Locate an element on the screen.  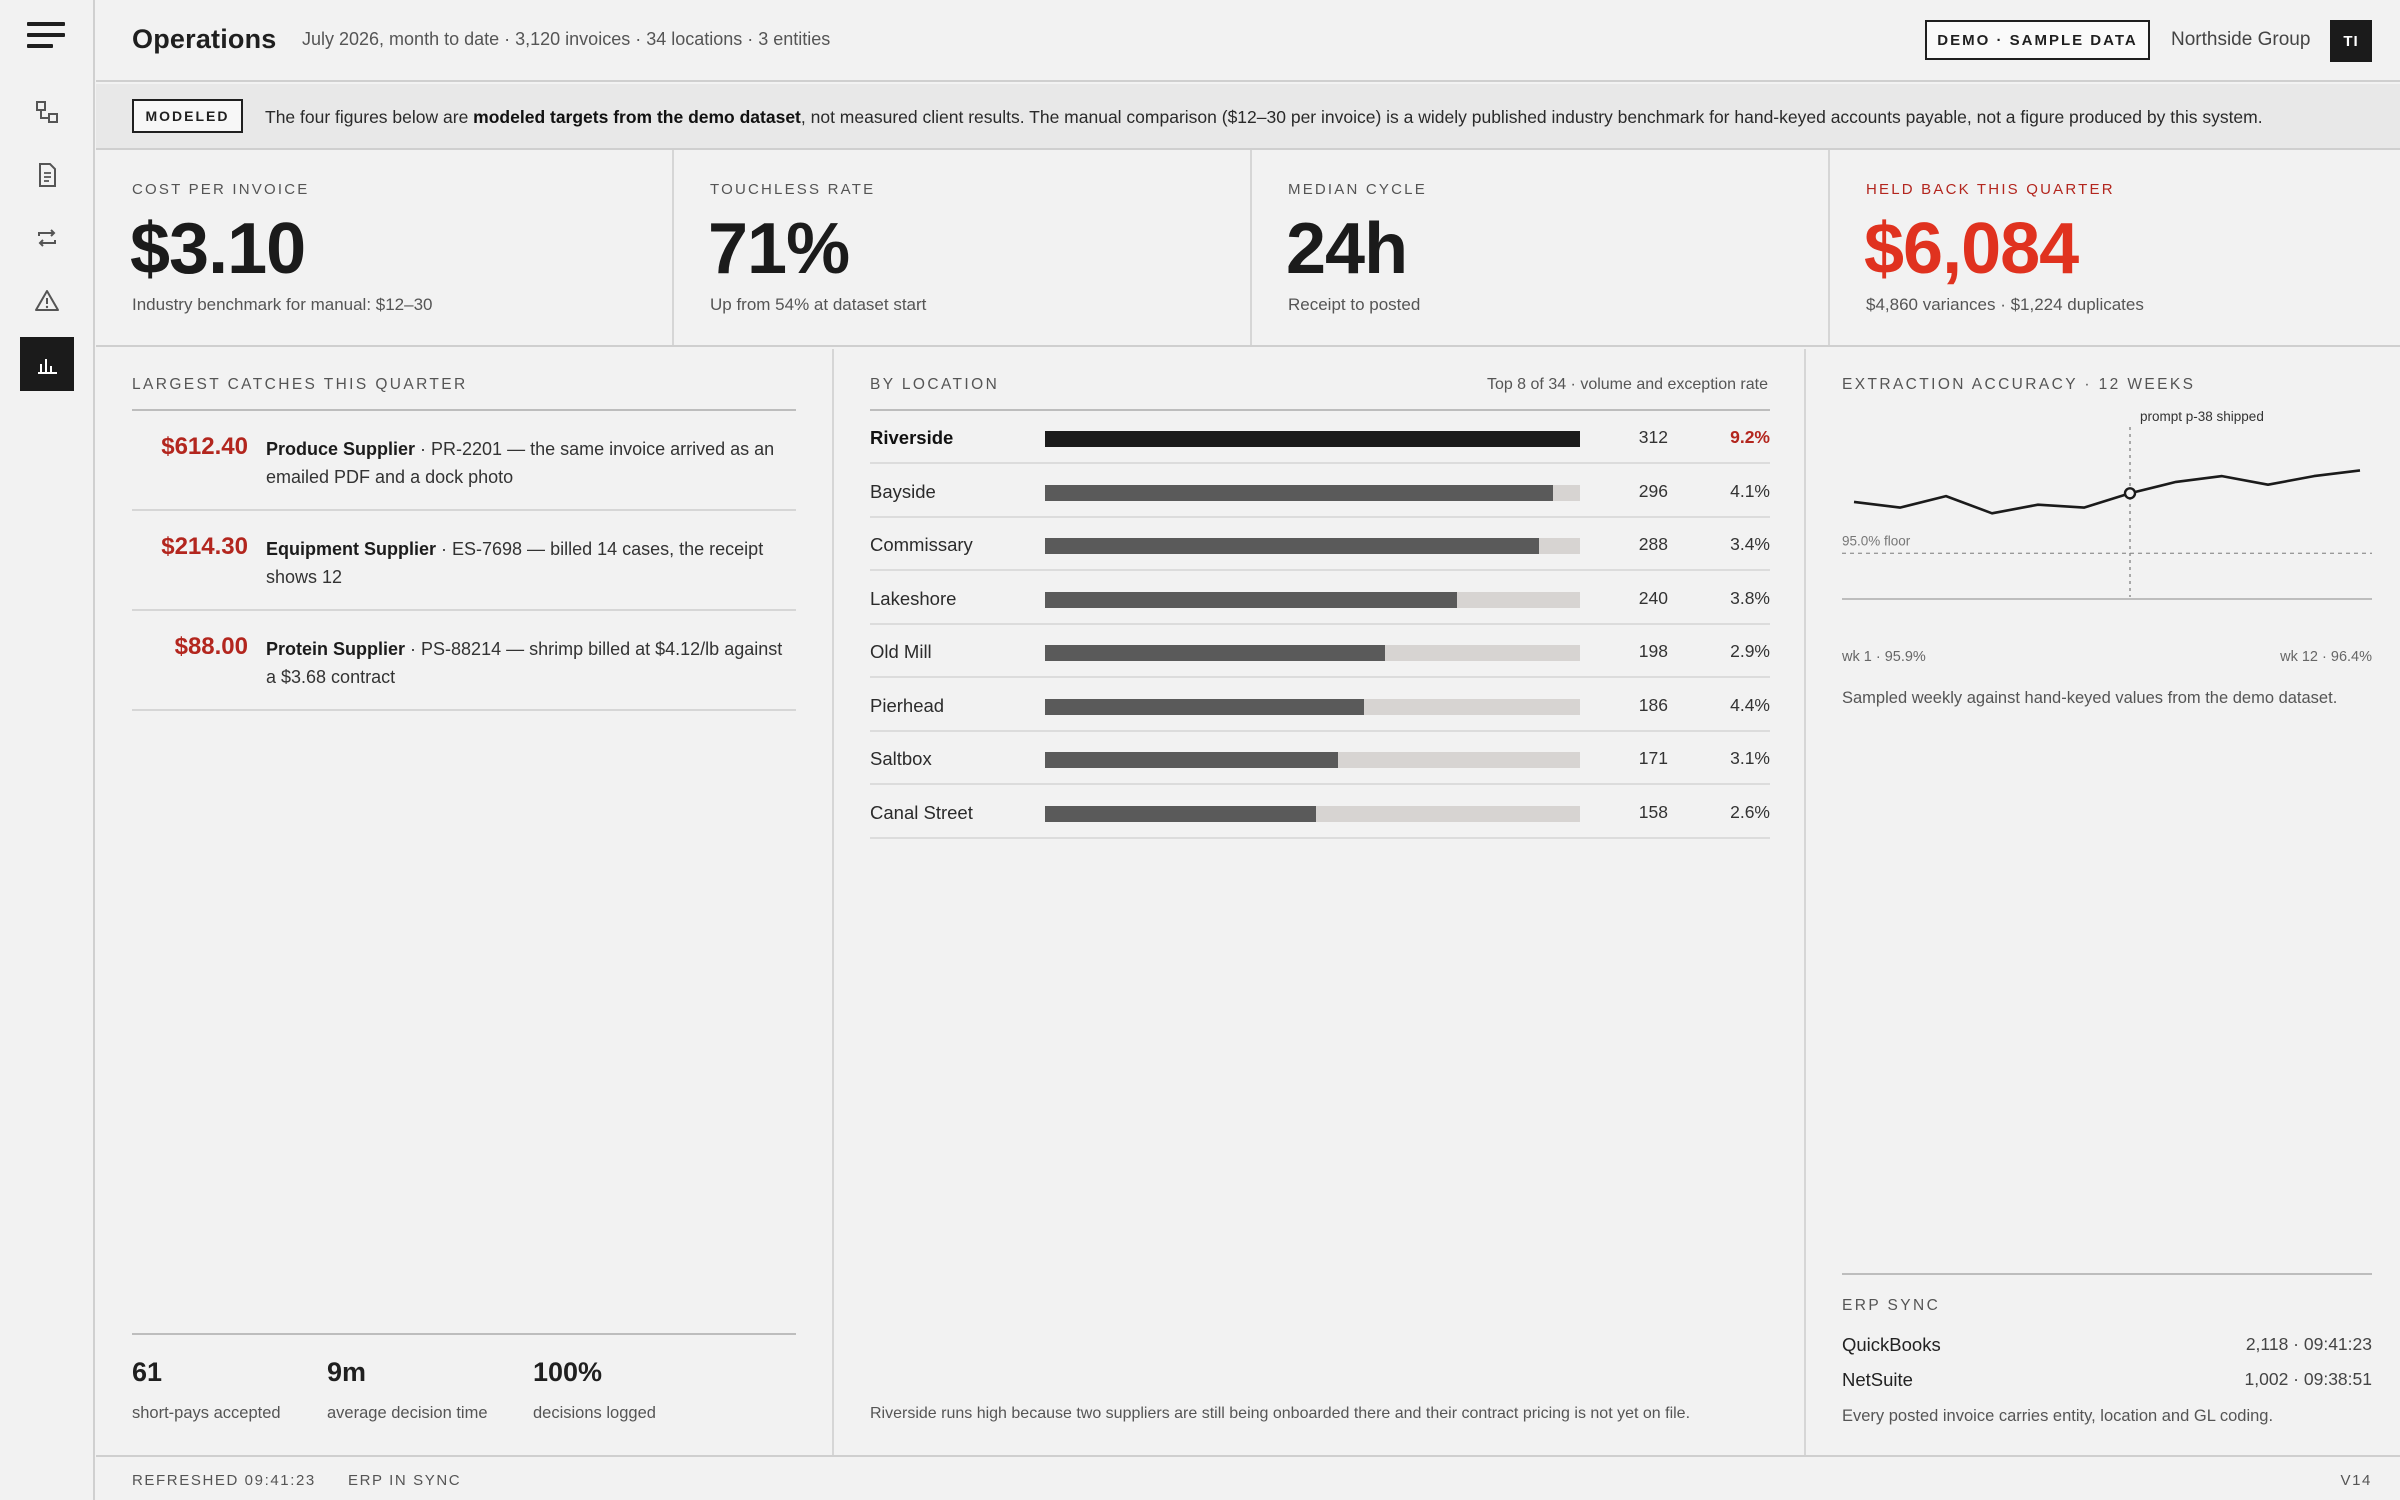
stat-caption: average decision time is located at coordinates (407, 1413).